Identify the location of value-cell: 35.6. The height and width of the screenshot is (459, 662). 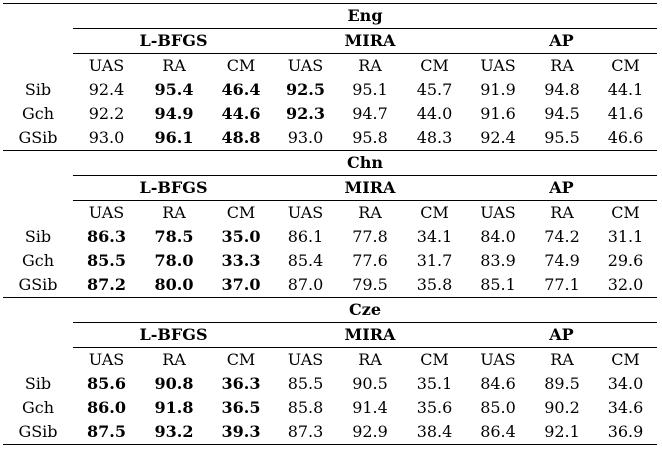
(434, 407).